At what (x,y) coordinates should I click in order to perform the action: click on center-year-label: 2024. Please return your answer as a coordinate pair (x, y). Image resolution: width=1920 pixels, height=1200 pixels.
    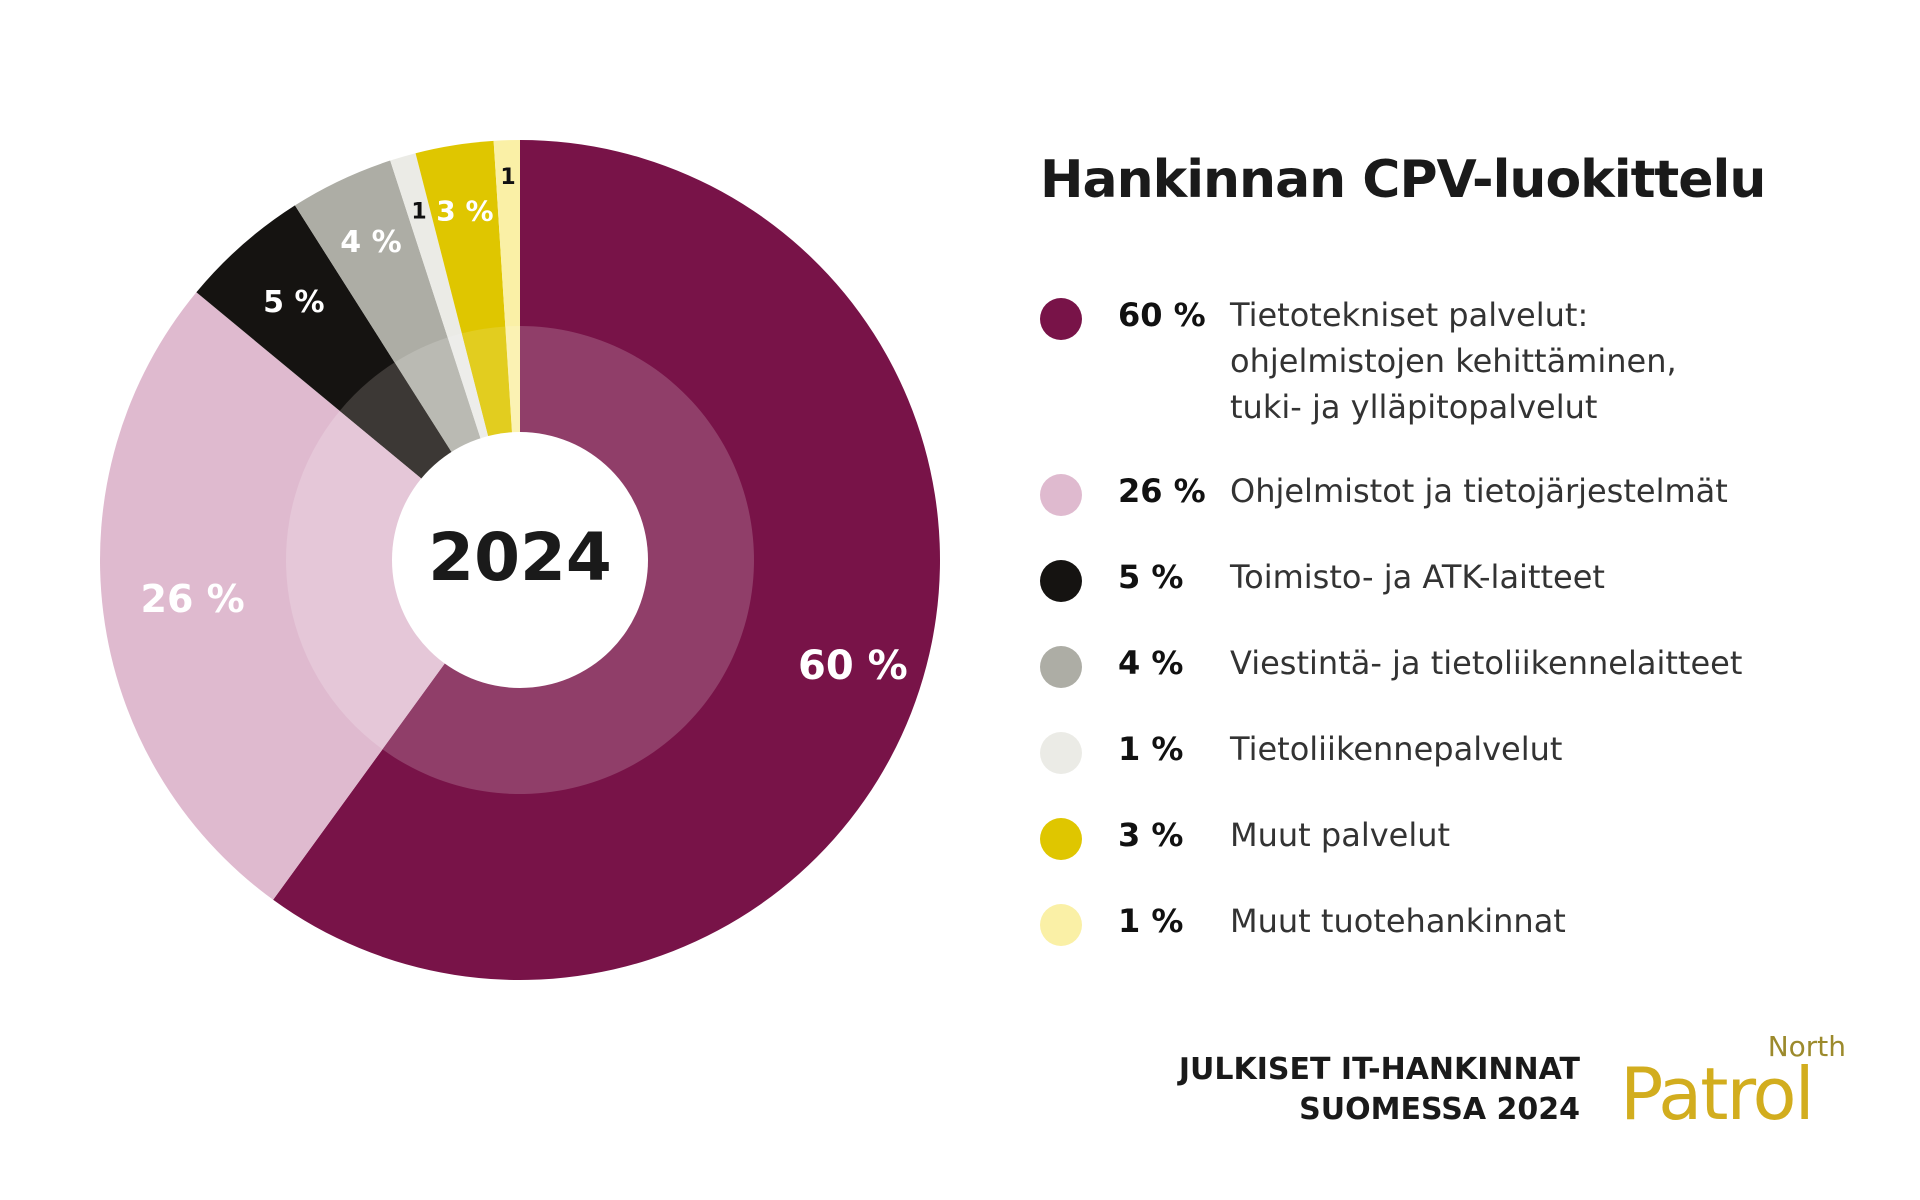
    Looking at the image, I should click on (520, 557).